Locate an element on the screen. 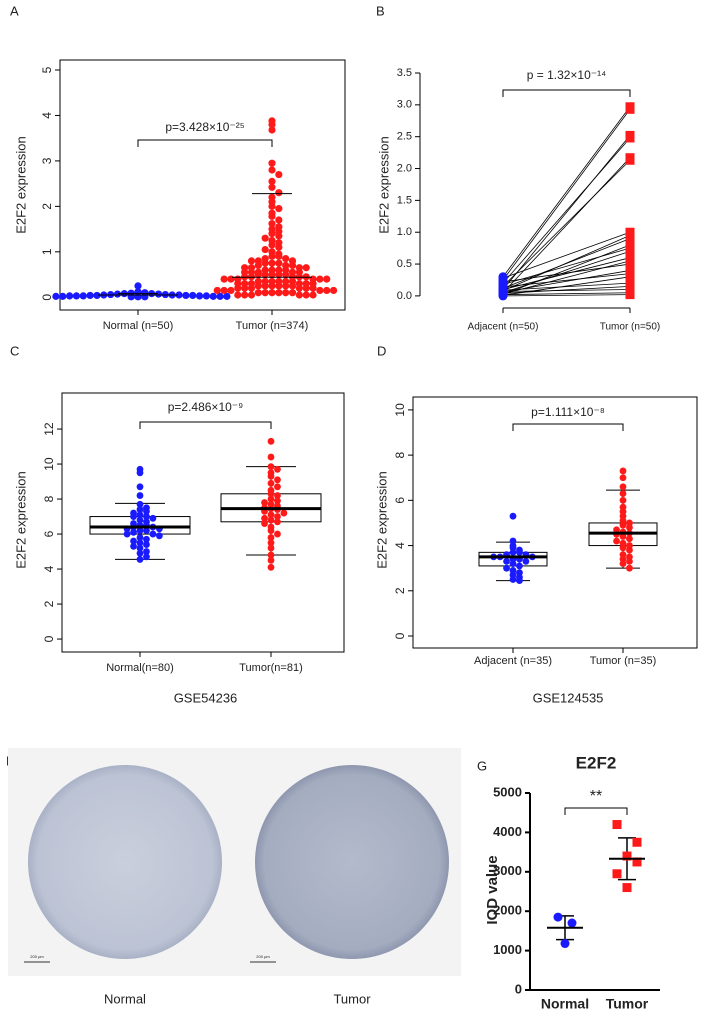 This screenshot has width=709, height=1012. significance-label: p=1.111×10⁻⁸ is located at coordinates (568, 412).